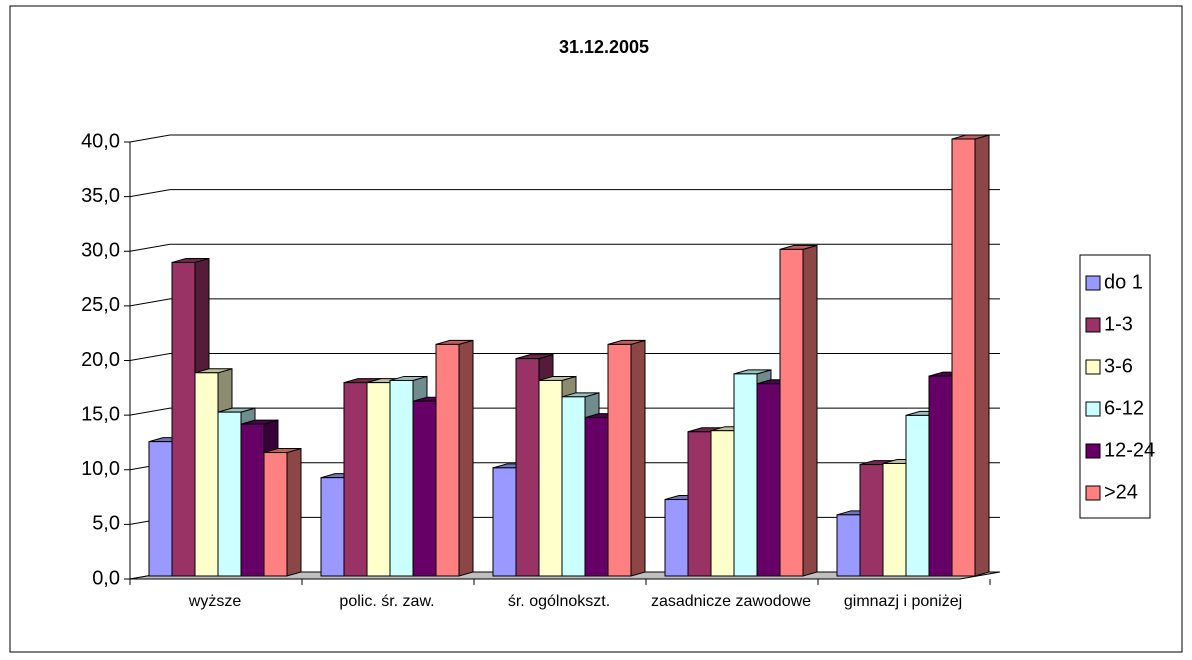 The width and height of the screenshot is (1192, 660). Describe the element at coordinates (106, 578) in the screenshot. I see `y-tick-label: 0,0` at that location.